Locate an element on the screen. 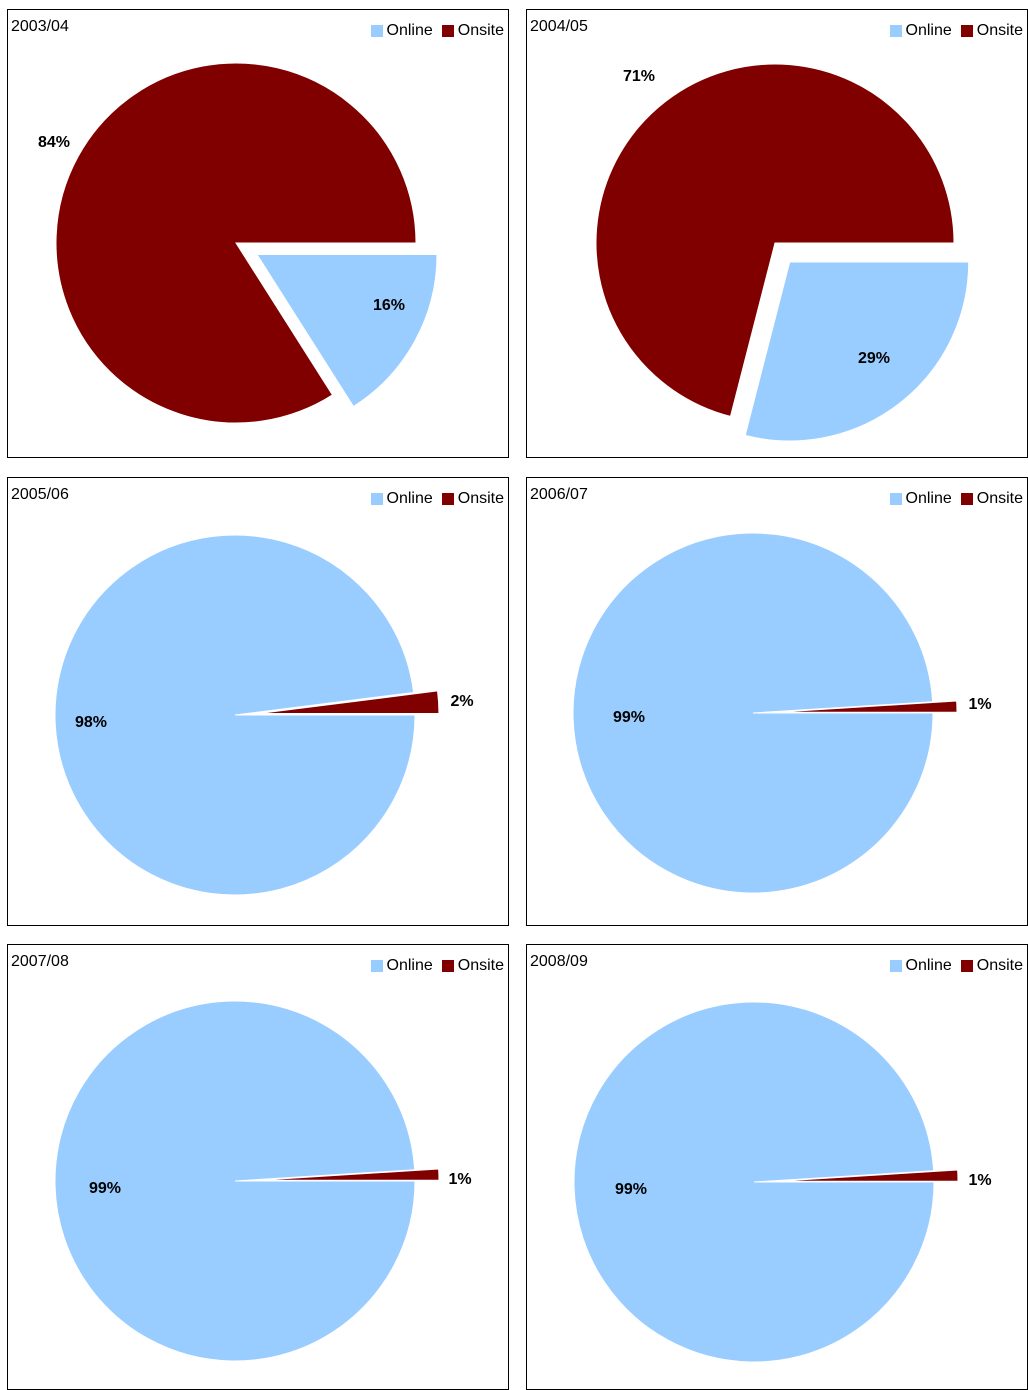  pie-chart-svg: 29% 71% is located at coordinates (782, 252).